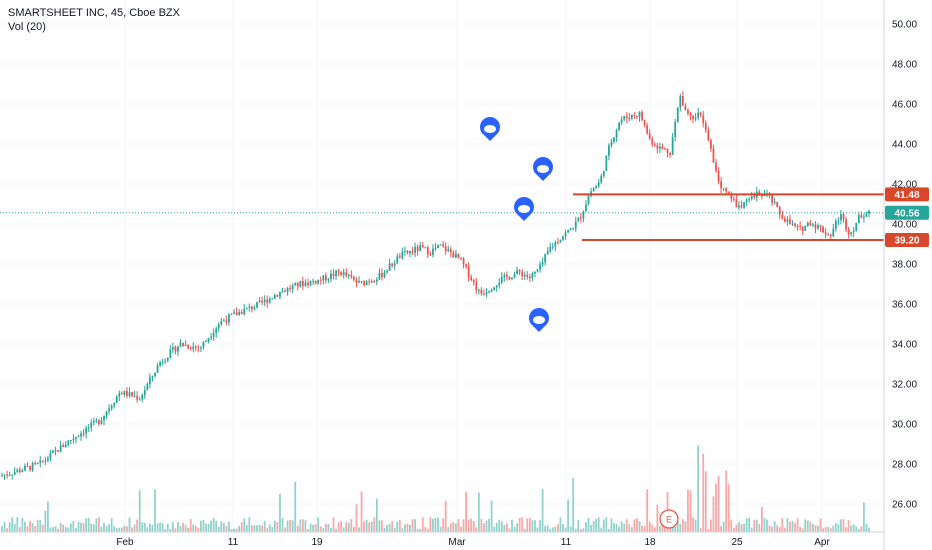 This screenshot has height=550, width=932. I want to click on horizontal-levels: 41.48 39.20 40.56, so click(464, 217).